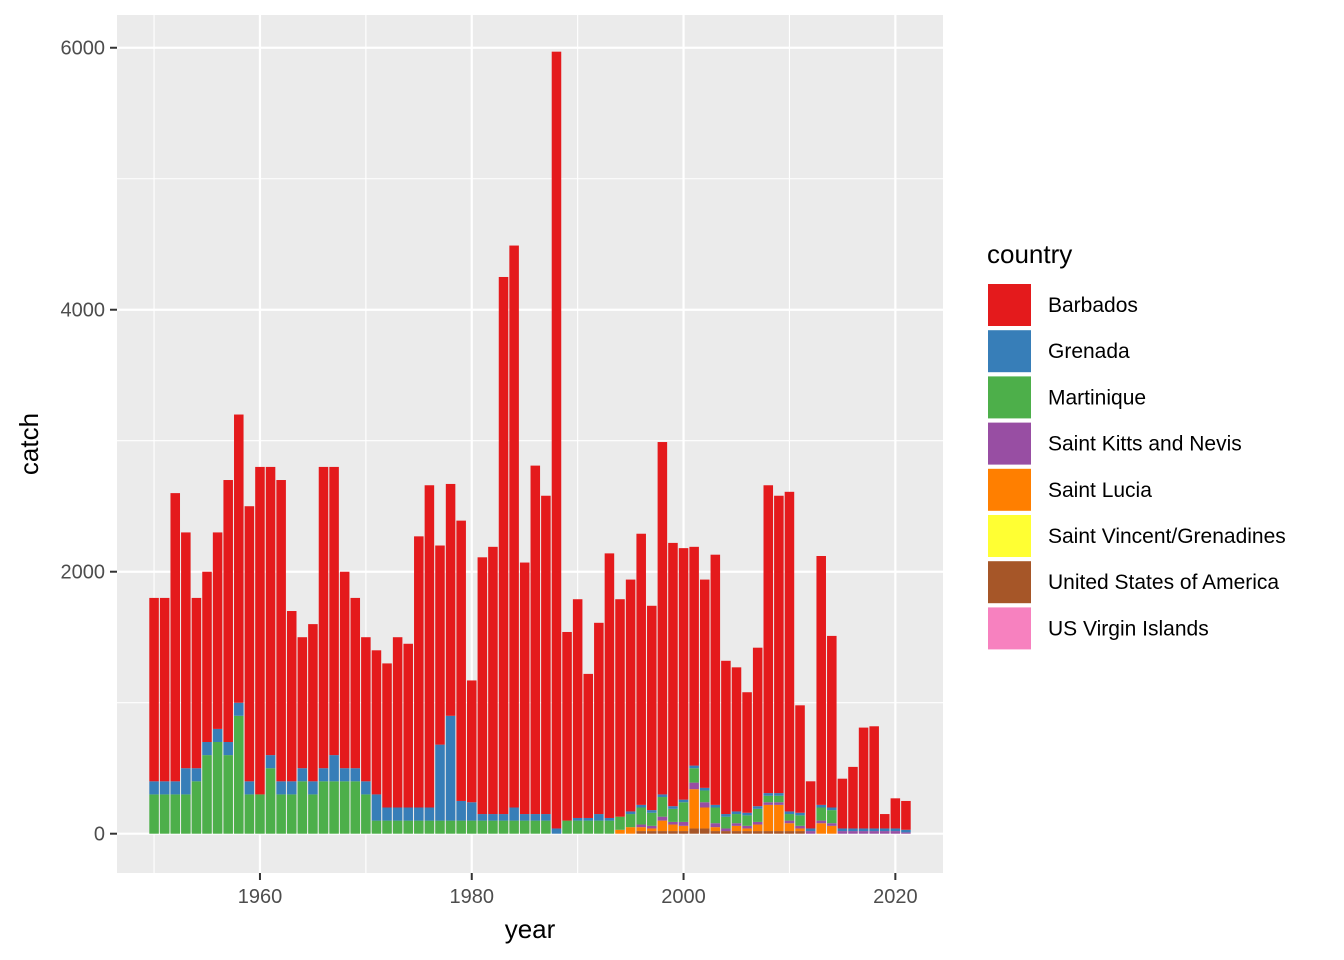 Image resolution: width=1344 pixels, height=960 pixels. Describe the element at coordinates (683, 823) in the screenshot. I see `bar-segment-saint-kitts-and-nevis-2000` at that location.